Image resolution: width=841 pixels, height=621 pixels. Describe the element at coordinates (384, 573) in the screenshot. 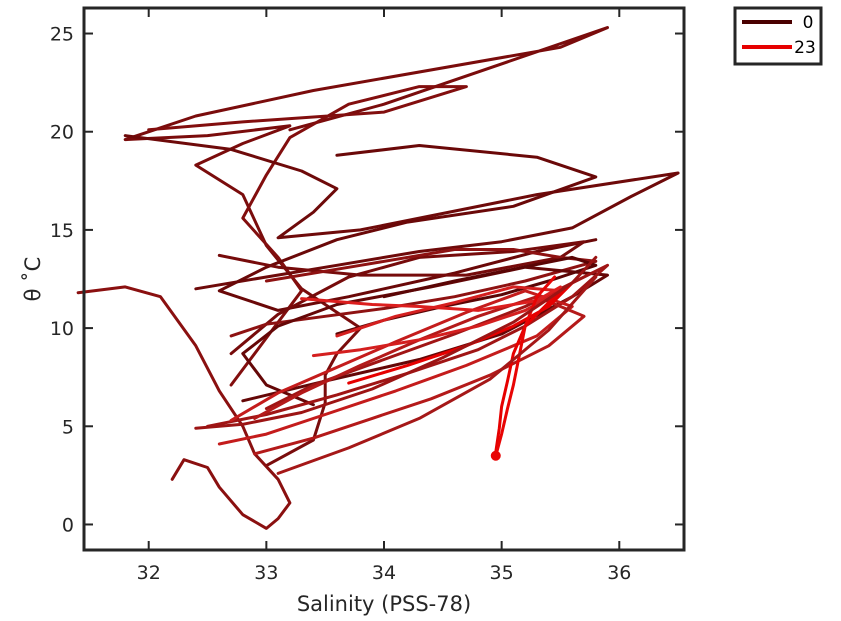

I see `x-tick-label-2: 34` at that location.